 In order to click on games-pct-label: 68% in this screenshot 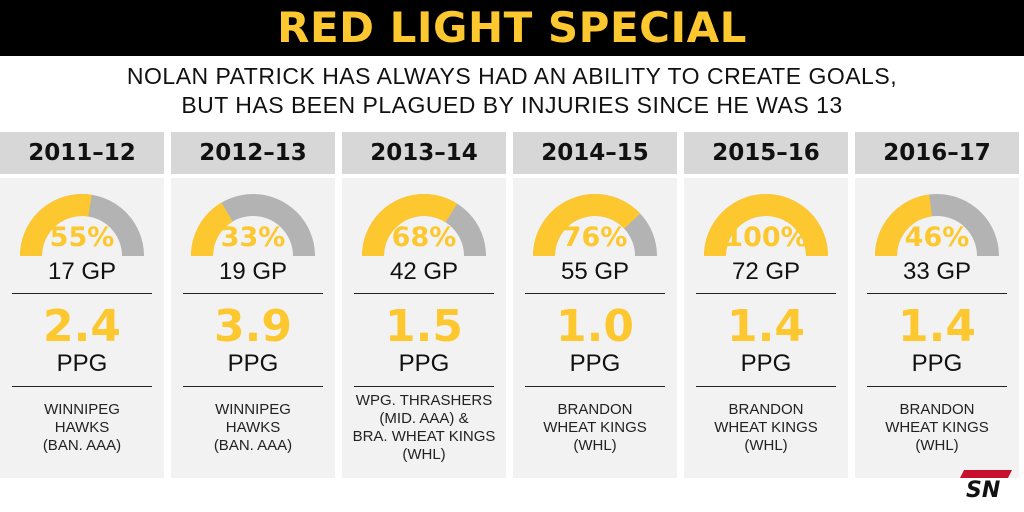, I will do `click(424, 237)`.